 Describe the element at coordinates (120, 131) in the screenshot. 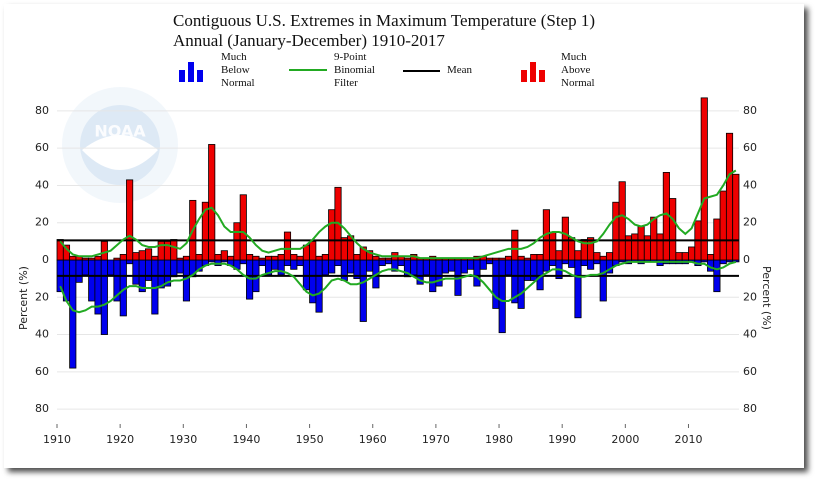

I see `logo-text: NOAA` at that location.